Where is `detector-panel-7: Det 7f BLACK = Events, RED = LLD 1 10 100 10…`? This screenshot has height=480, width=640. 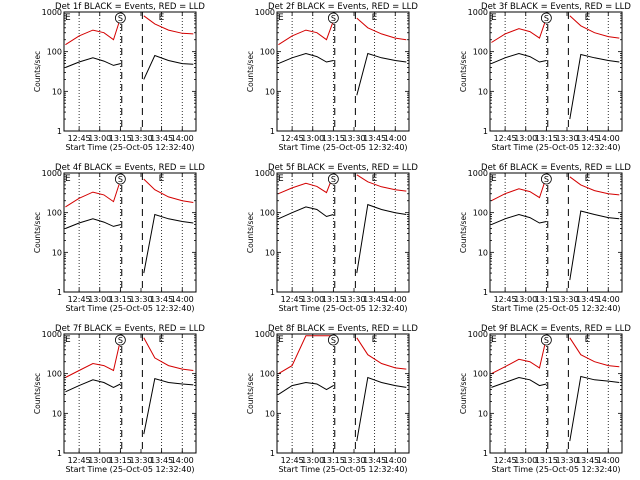
detector-panel-7: Det 7f BLACK = Events, RED = LLD 1 10 100 10… is located at coordinates (119, 399).